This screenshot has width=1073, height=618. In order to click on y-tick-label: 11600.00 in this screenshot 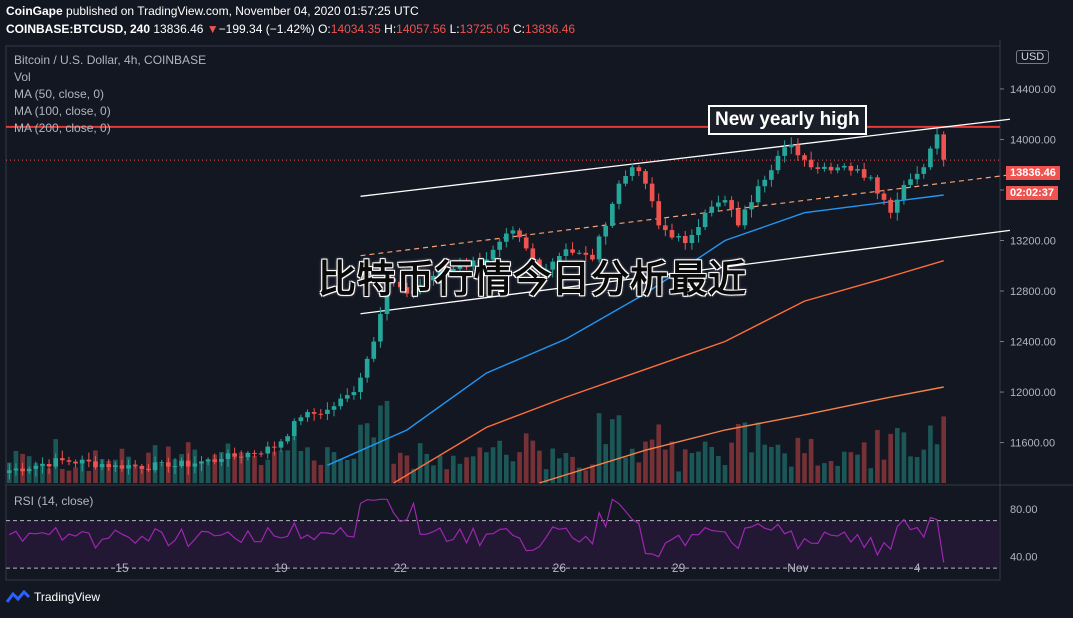, I will do `click(1032, 444)`.